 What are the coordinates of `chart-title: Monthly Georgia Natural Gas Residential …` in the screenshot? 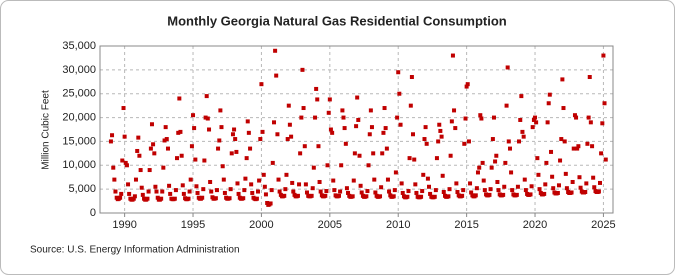 It's located at (337, 20).